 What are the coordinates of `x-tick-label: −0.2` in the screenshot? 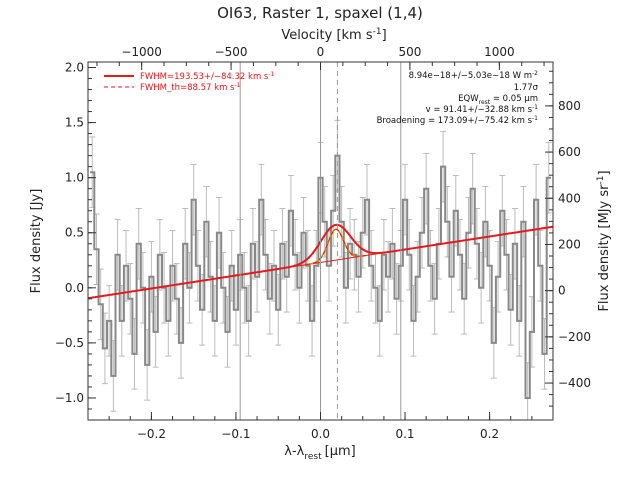 It's located at (151, 434).